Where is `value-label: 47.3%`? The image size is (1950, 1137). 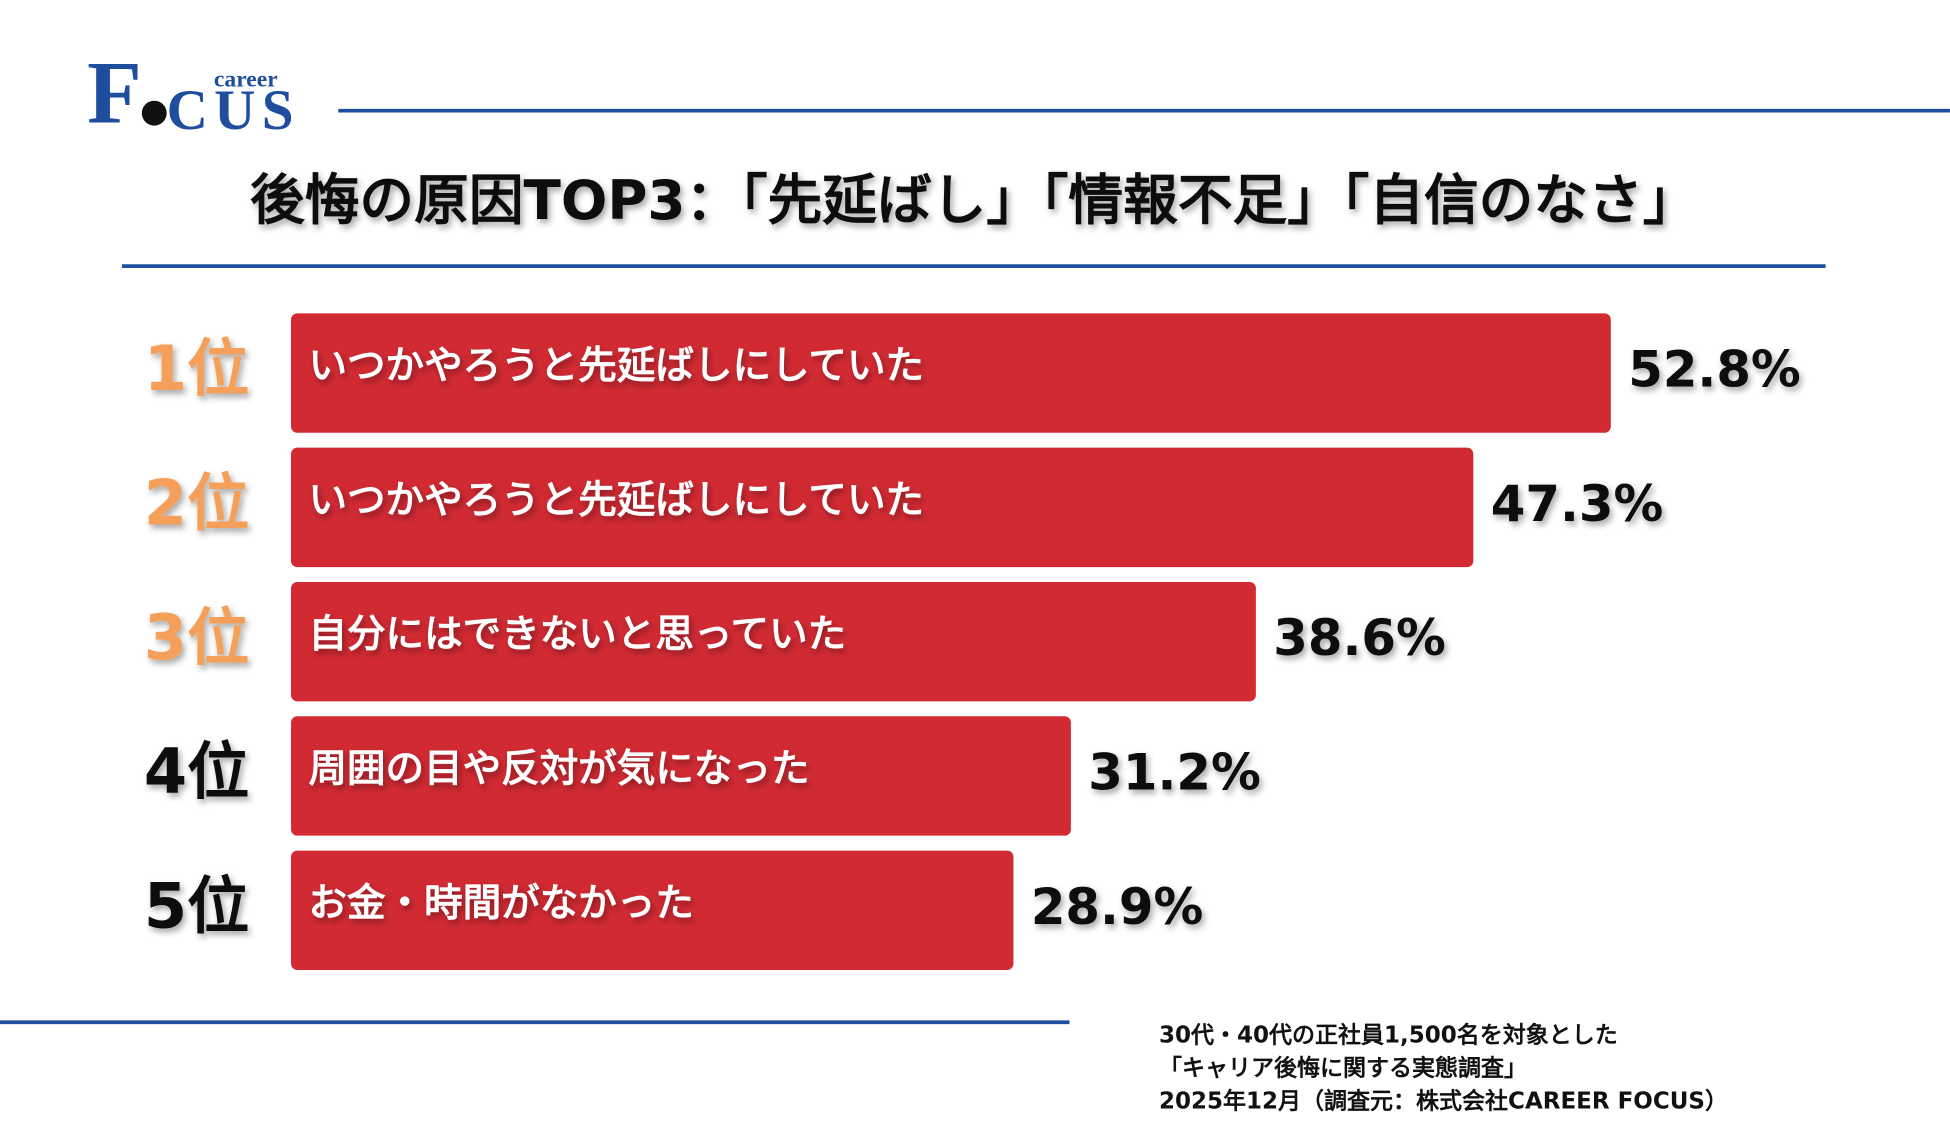 value-label: 47.3% is located at coordinates (1577, 504).